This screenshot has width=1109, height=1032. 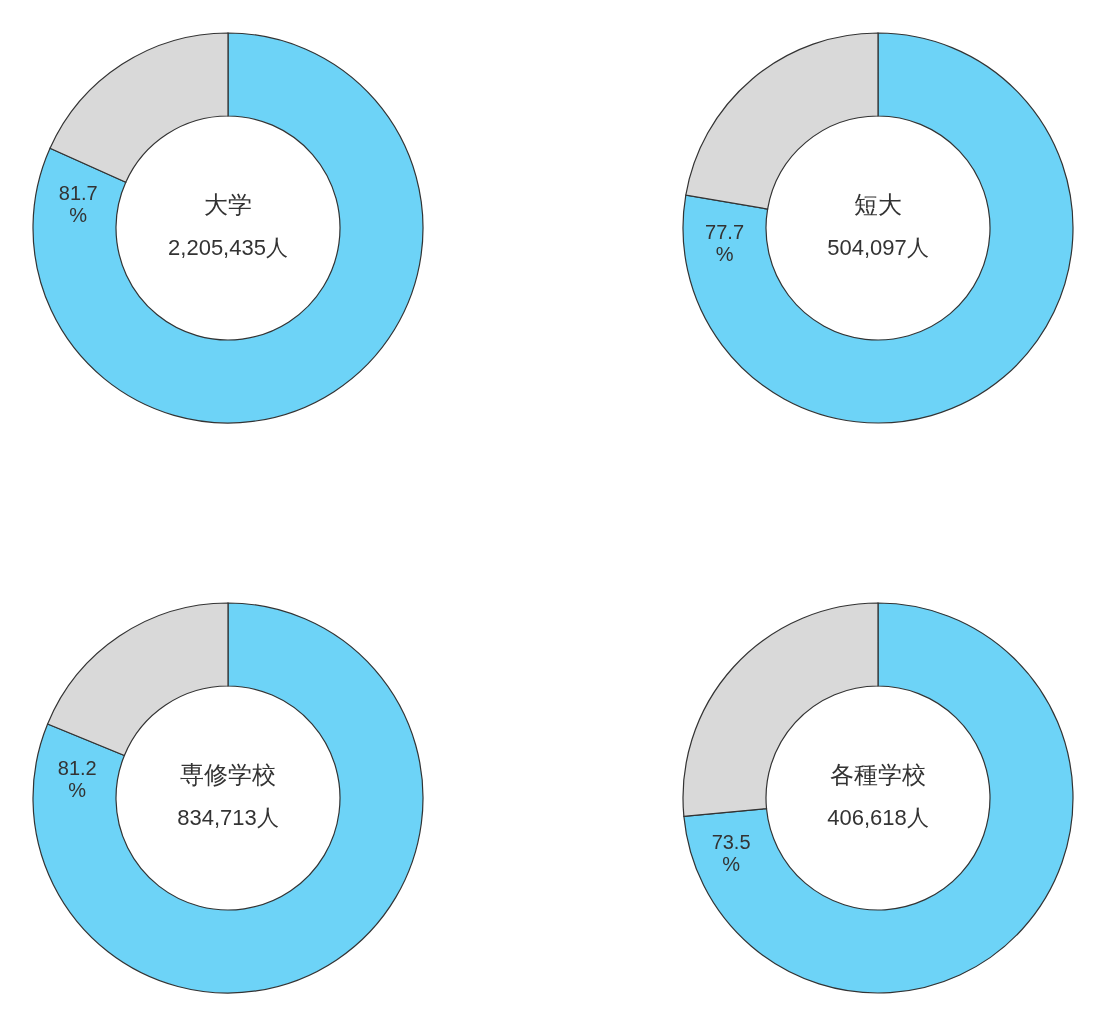 I want to click on data-label: 77.7 %, so click(x=725, y=242).